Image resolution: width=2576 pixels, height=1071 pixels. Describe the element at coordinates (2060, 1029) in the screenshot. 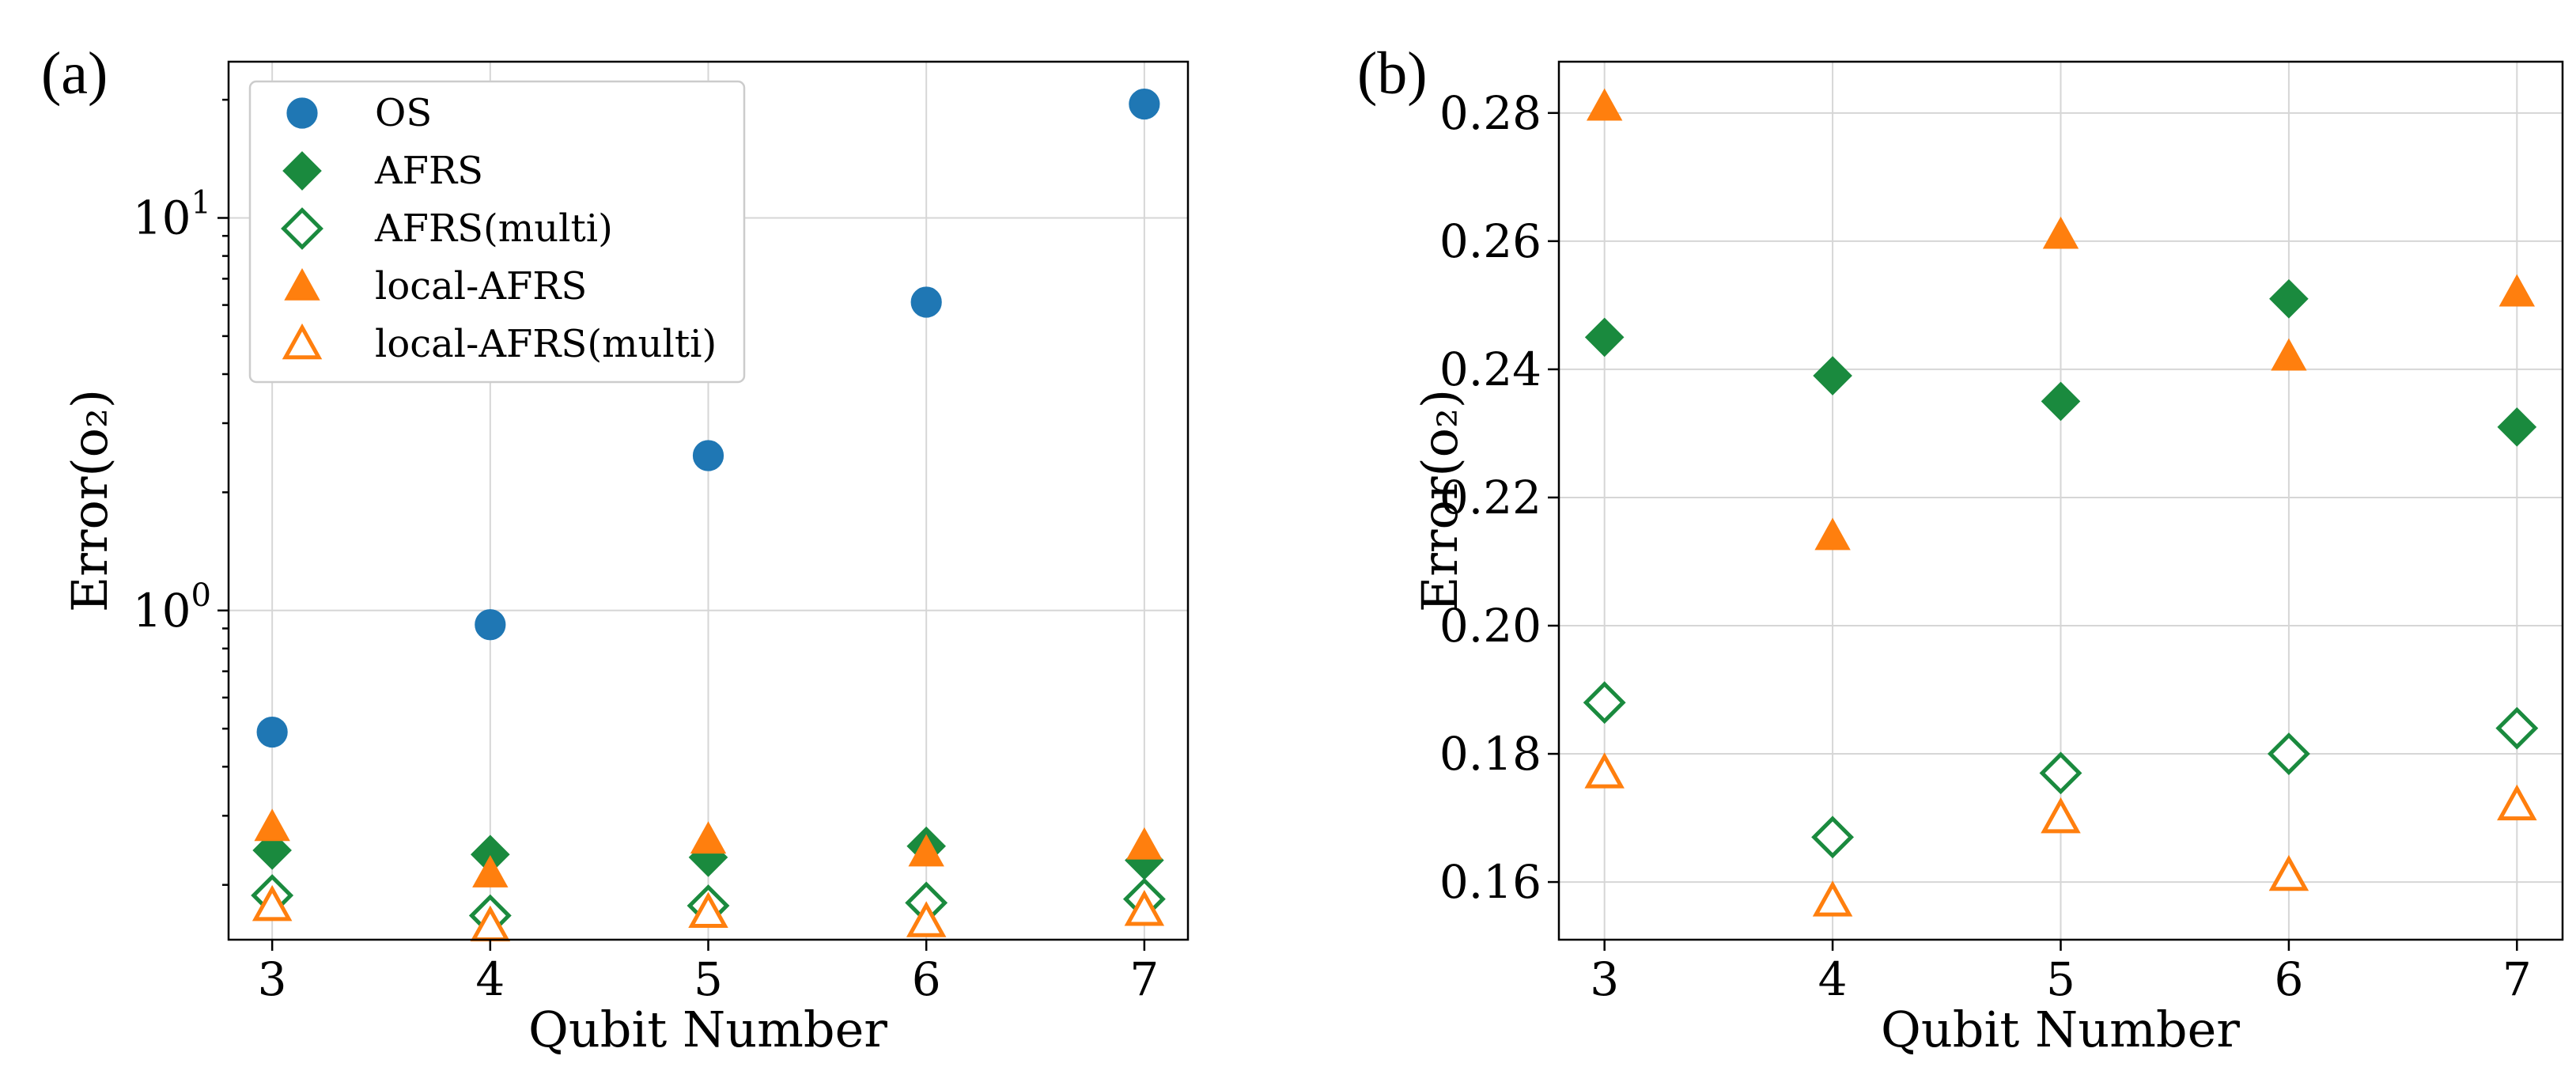

I see `panel-b-xlabel: Qubit Number` at that location.